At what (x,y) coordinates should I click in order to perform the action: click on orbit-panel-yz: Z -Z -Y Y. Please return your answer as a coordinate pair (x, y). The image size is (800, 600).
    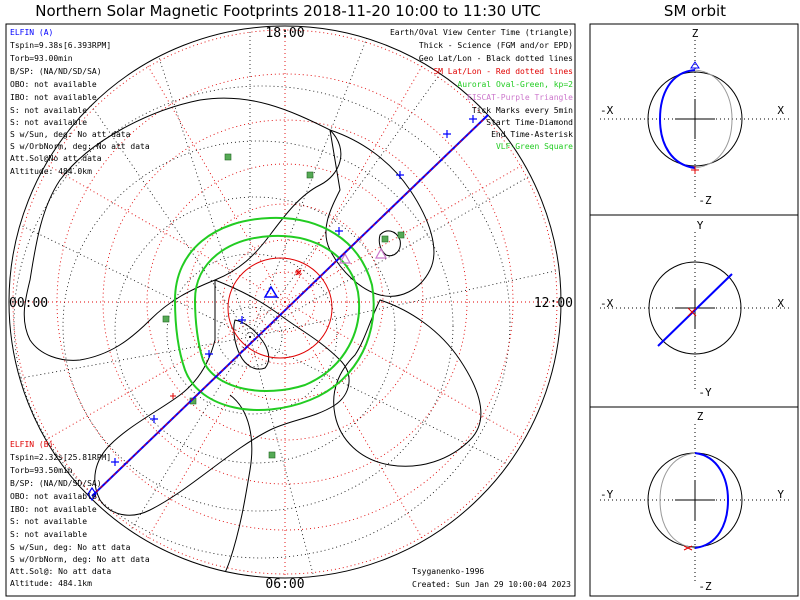
    Looking at the image, I should click on (695, 501).